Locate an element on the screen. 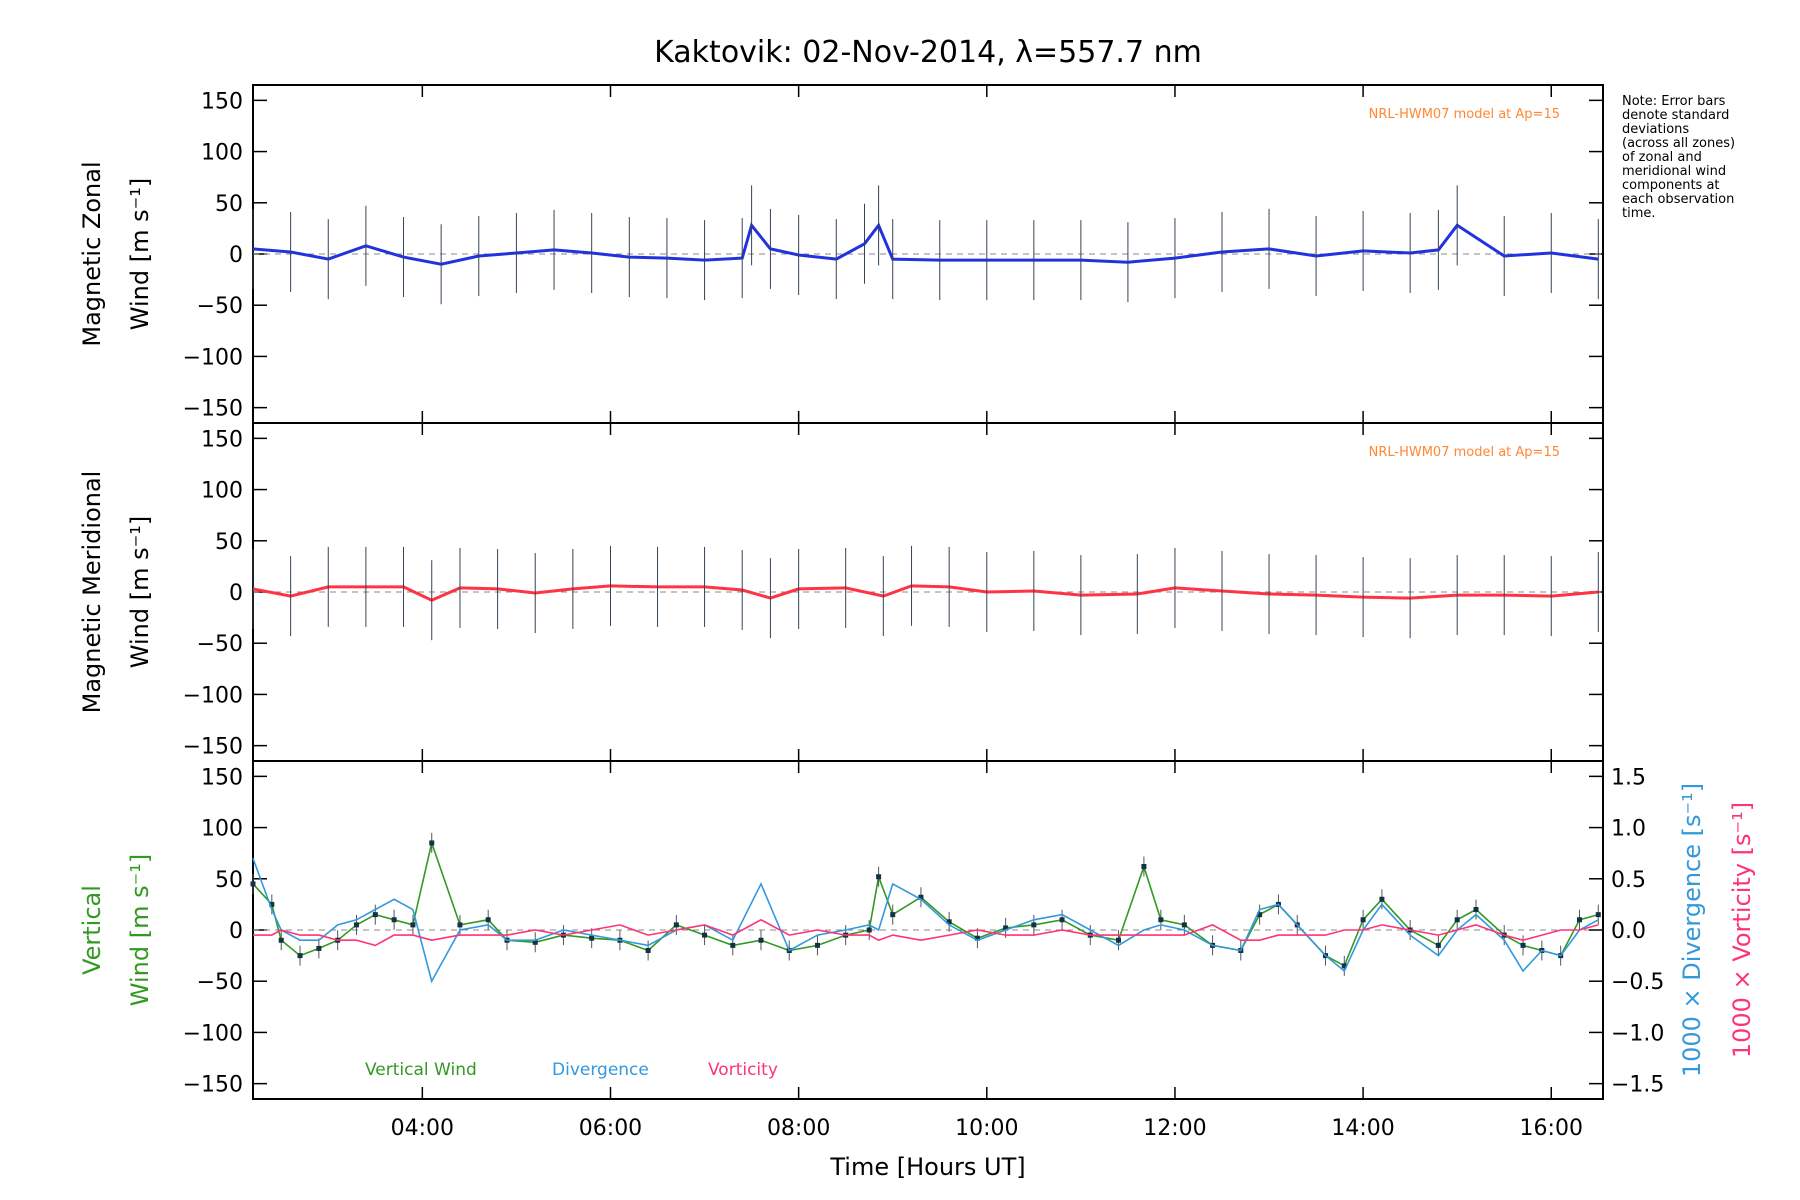 The image size is (1800, 1200). zonal-ylabel: Magnetic Zonal is located at coordinates (92, 253).